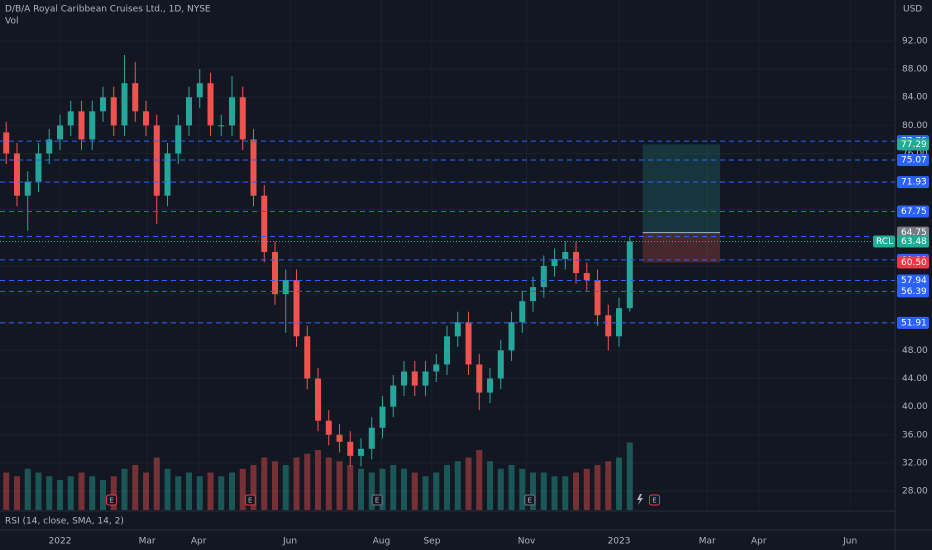  What do you see at coordinates (915, 41) in the screenshot?
I see `y-tick-label: 92.00` at bounding box center [915, 41].